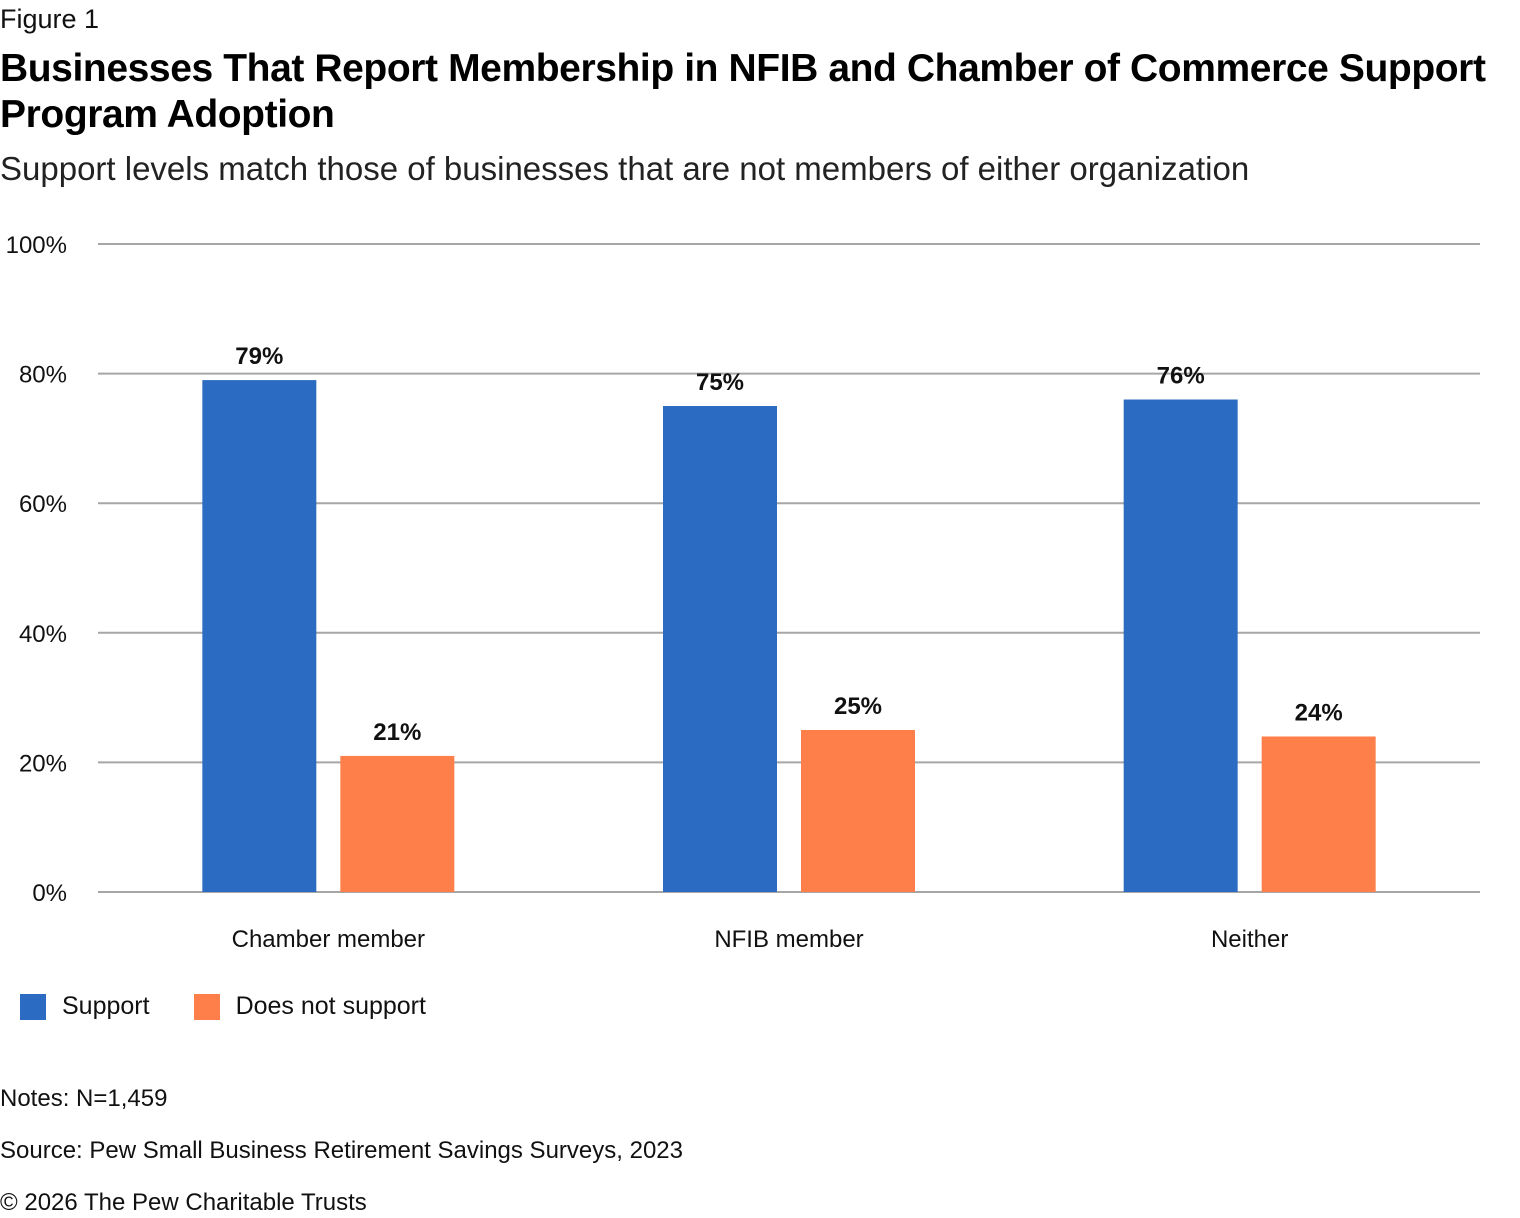 This screenshot has width=1520, height=1218. I want to click on legend-item-support: Support, so click(85, 1006).